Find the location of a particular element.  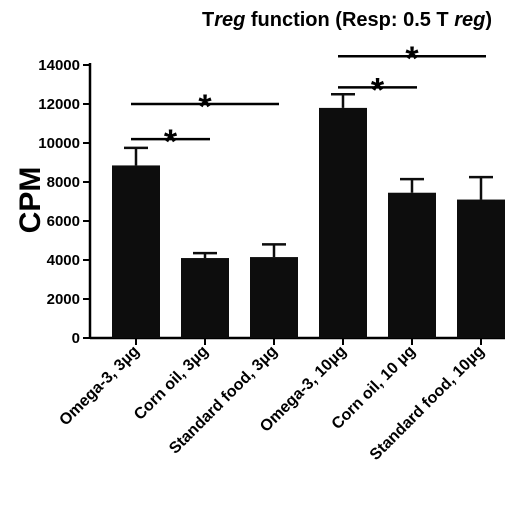

title-part-1: reg is located at coordinates (229, 20).